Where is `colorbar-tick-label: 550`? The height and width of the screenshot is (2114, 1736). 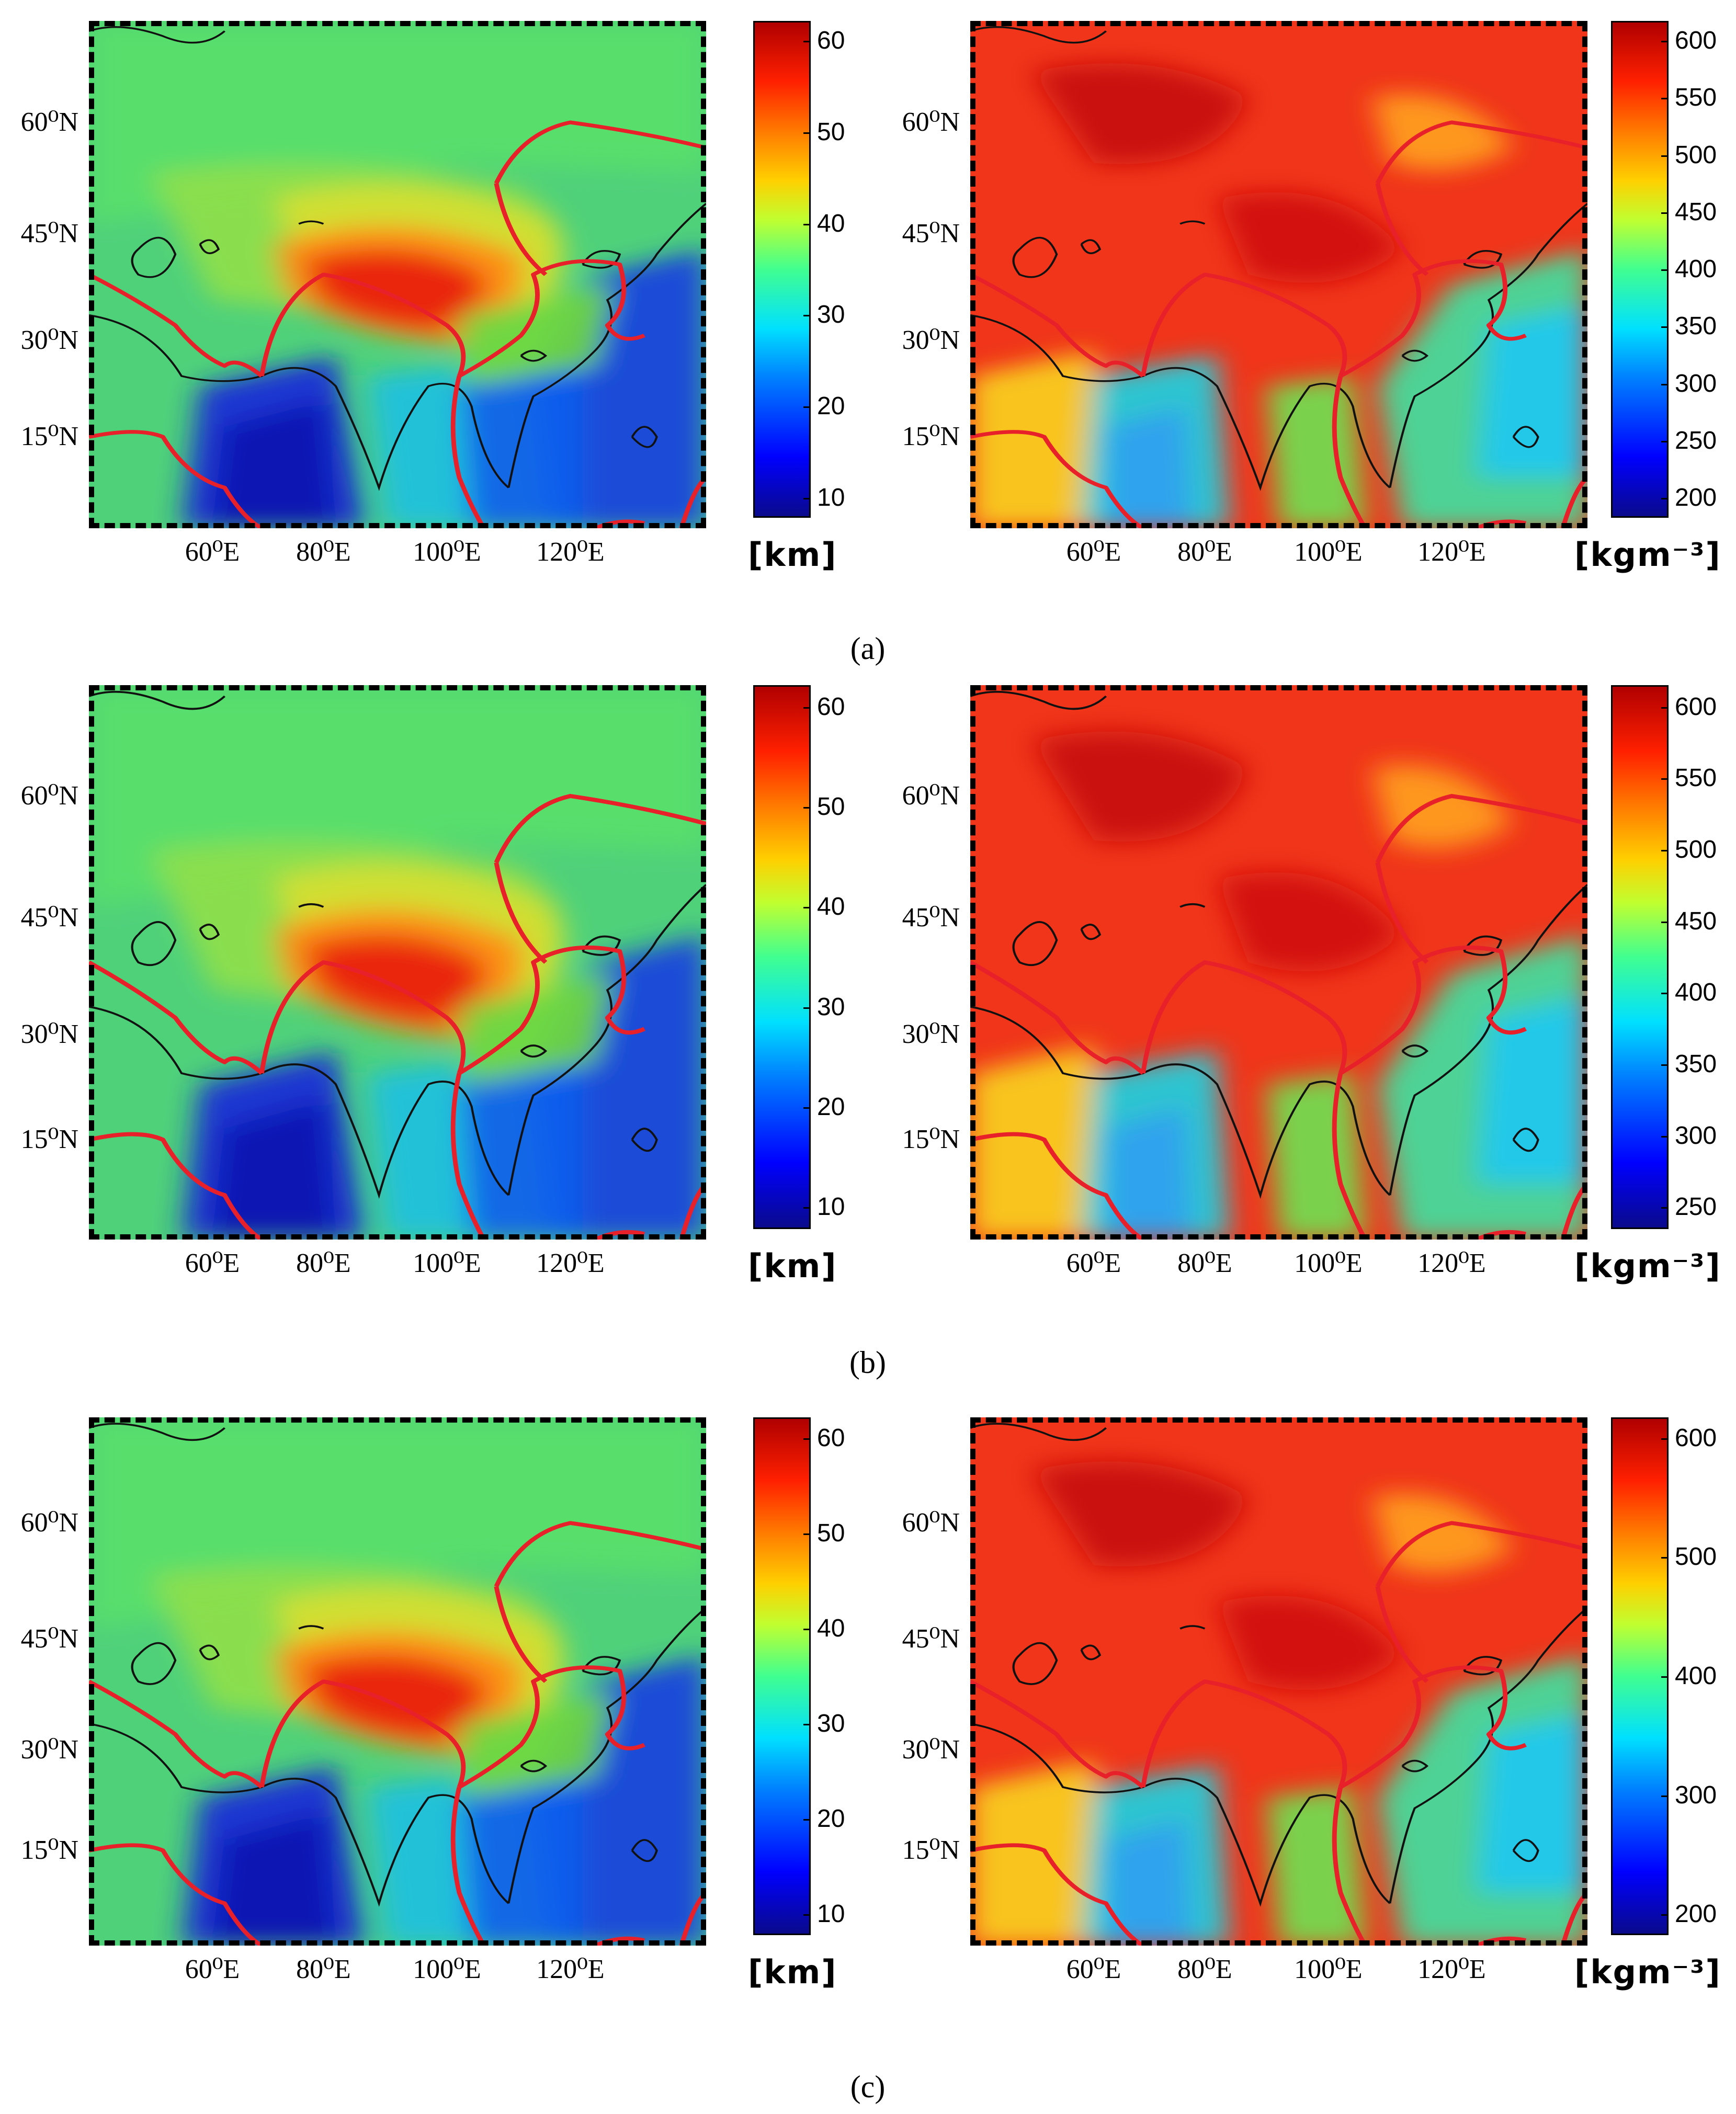 colorbar-tick-label: 550 is located at coordinates (1696, 98).